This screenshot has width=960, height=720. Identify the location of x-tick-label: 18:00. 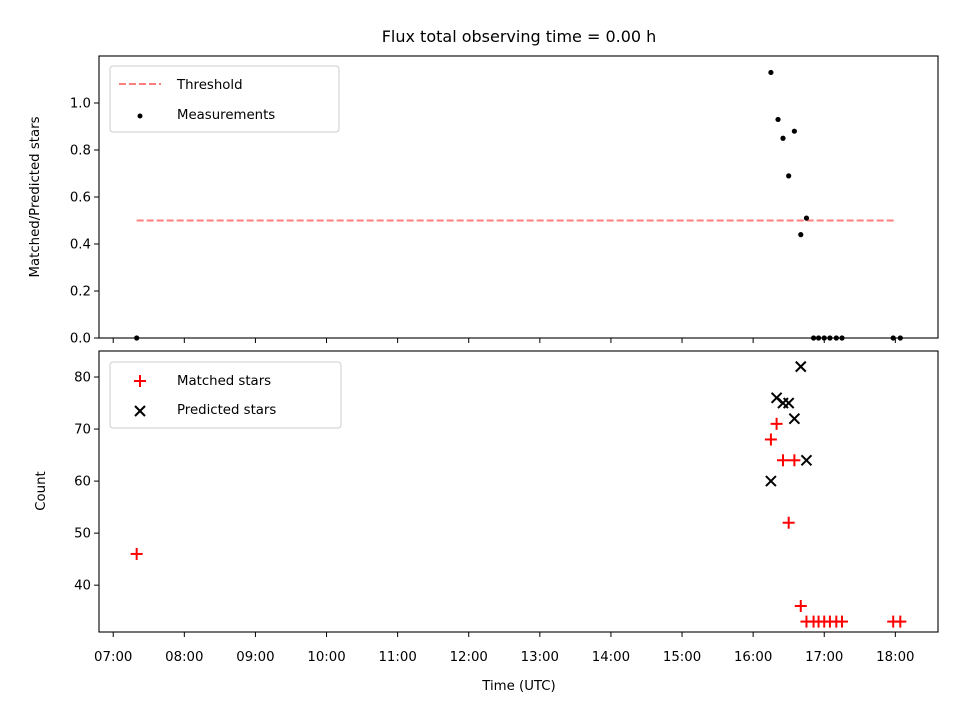
(895, 657).